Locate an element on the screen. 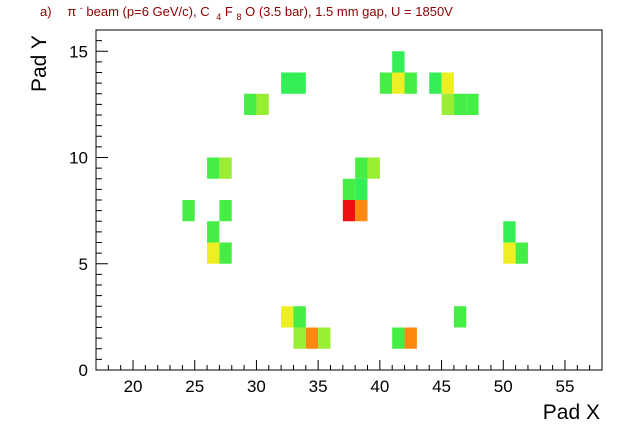 This screenshot has width=640, height=435. y-axis-title: Pad Y is located at coordinates (39, 63).